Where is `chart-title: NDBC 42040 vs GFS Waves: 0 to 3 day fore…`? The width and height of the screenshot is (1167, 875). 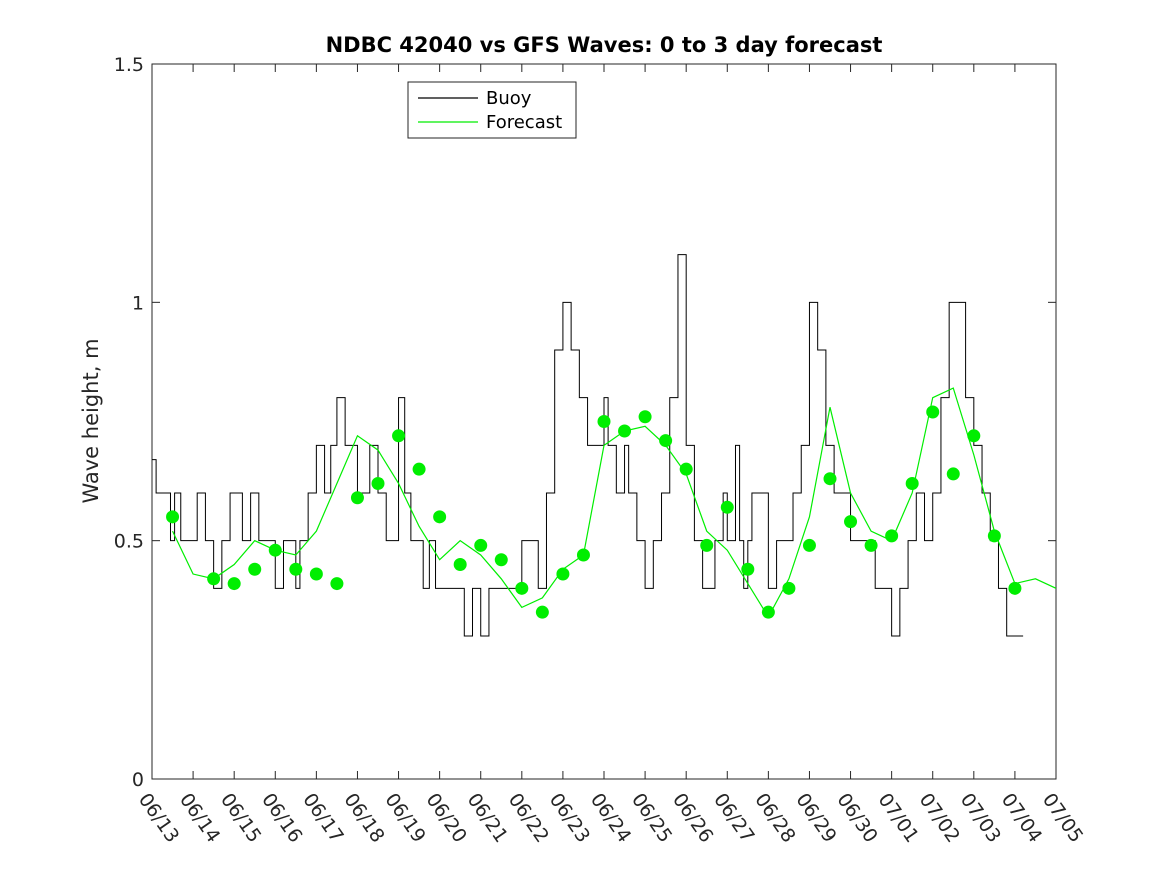
chart-title: NDBC 42040 vs GFS Waves: 0 to 3 day fore… is located at coordinates (604, 45).